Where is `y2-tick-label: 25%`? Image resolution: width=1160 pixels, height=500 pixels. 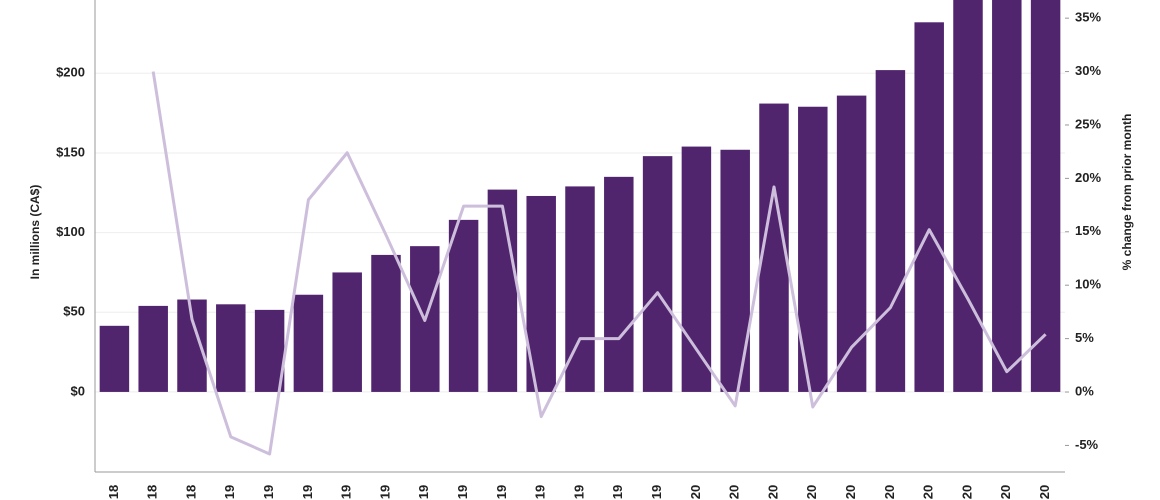 y2-tick-label: 25% is located at coordinates (1088, 123).